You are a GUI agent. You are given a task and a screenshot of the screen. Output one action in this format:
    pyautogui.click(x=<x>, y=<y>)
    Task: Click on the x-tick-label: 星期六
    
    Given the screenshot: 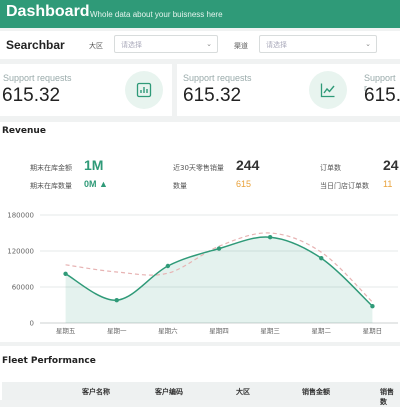 What is the action you would take?
    pyautogui.click(x=168, y=330)
    